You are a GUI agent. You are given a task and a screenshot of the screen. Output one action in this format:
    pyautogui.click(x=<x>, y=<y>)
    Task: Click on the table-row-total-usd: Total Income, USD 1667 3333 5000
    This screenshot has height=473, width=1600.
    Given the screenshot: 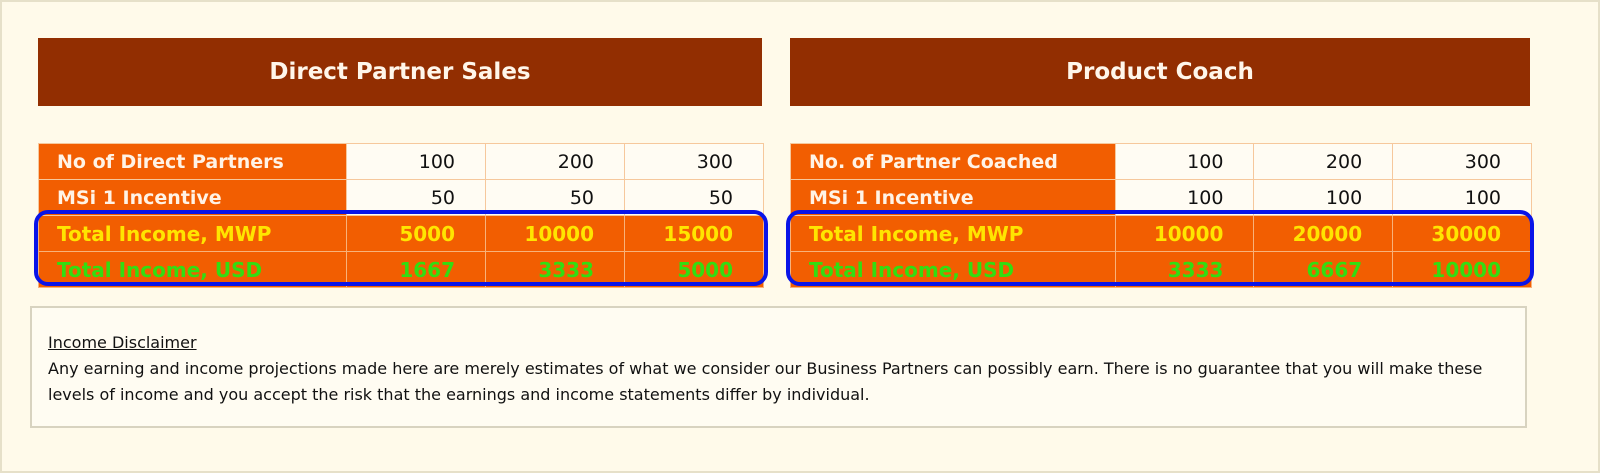 What is the action you would take?
    pyautogui.click(x=401, y=269)
    